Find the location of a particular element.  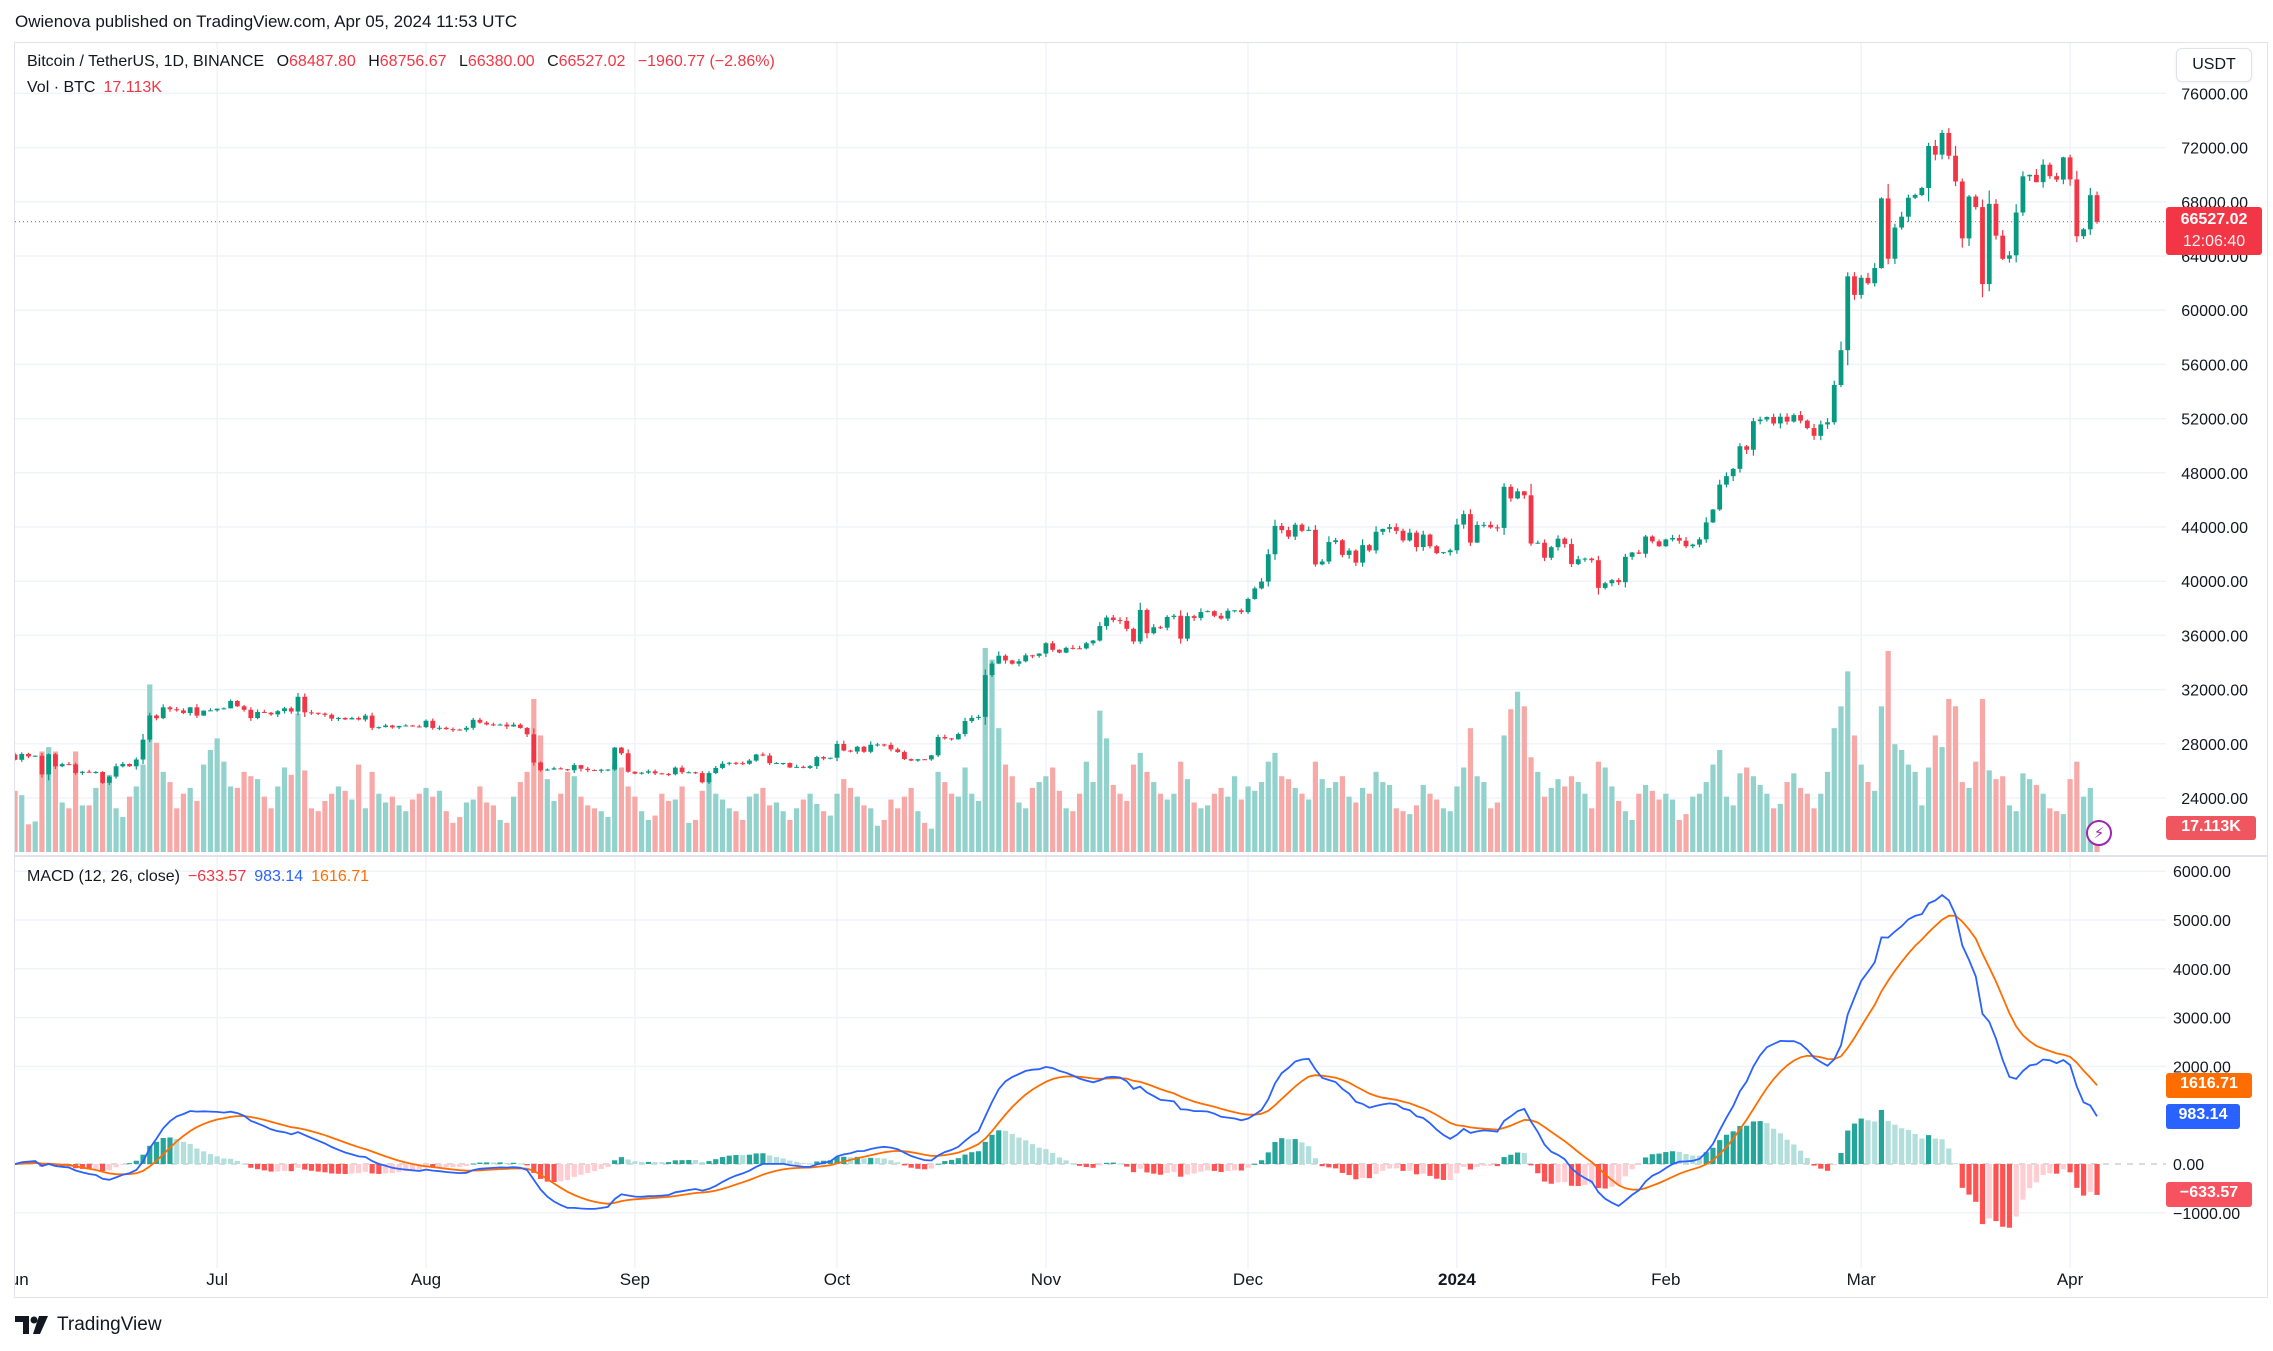

close-value: 66527.02 is located at coordinates (592, 61).